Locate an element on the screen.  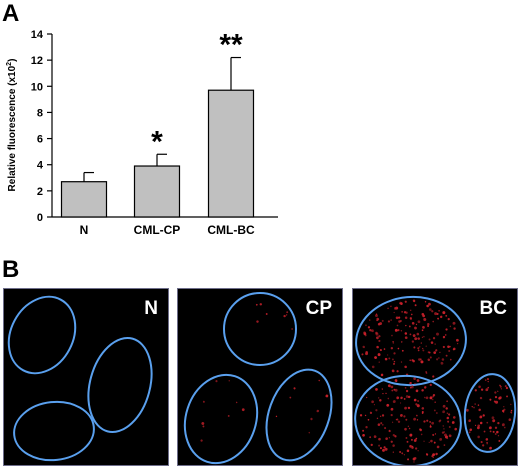
y-tick-label: 14 is located at coordinates (37, 35).